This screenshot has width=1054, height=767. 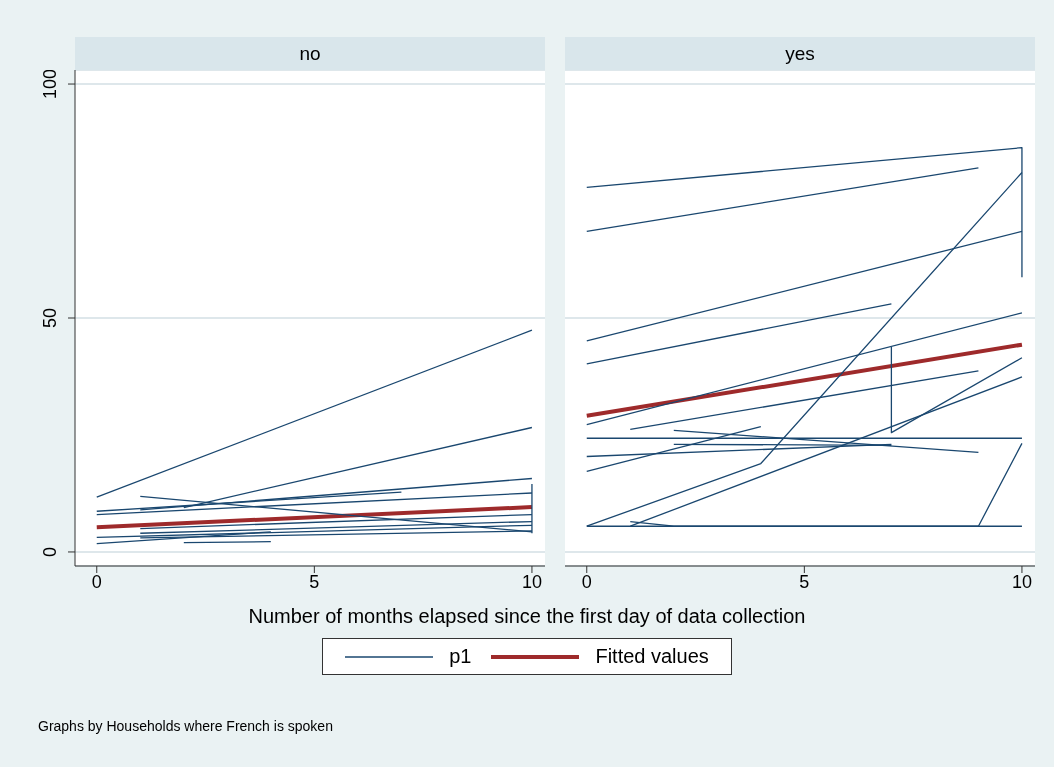 I want to click on y-tick-label: 50, so click(x=50, y=318).